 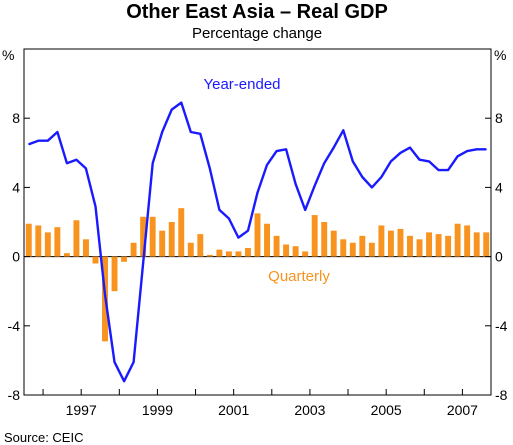 I want to click on y-tick-label-left: -4, so click(x=14, y=326).